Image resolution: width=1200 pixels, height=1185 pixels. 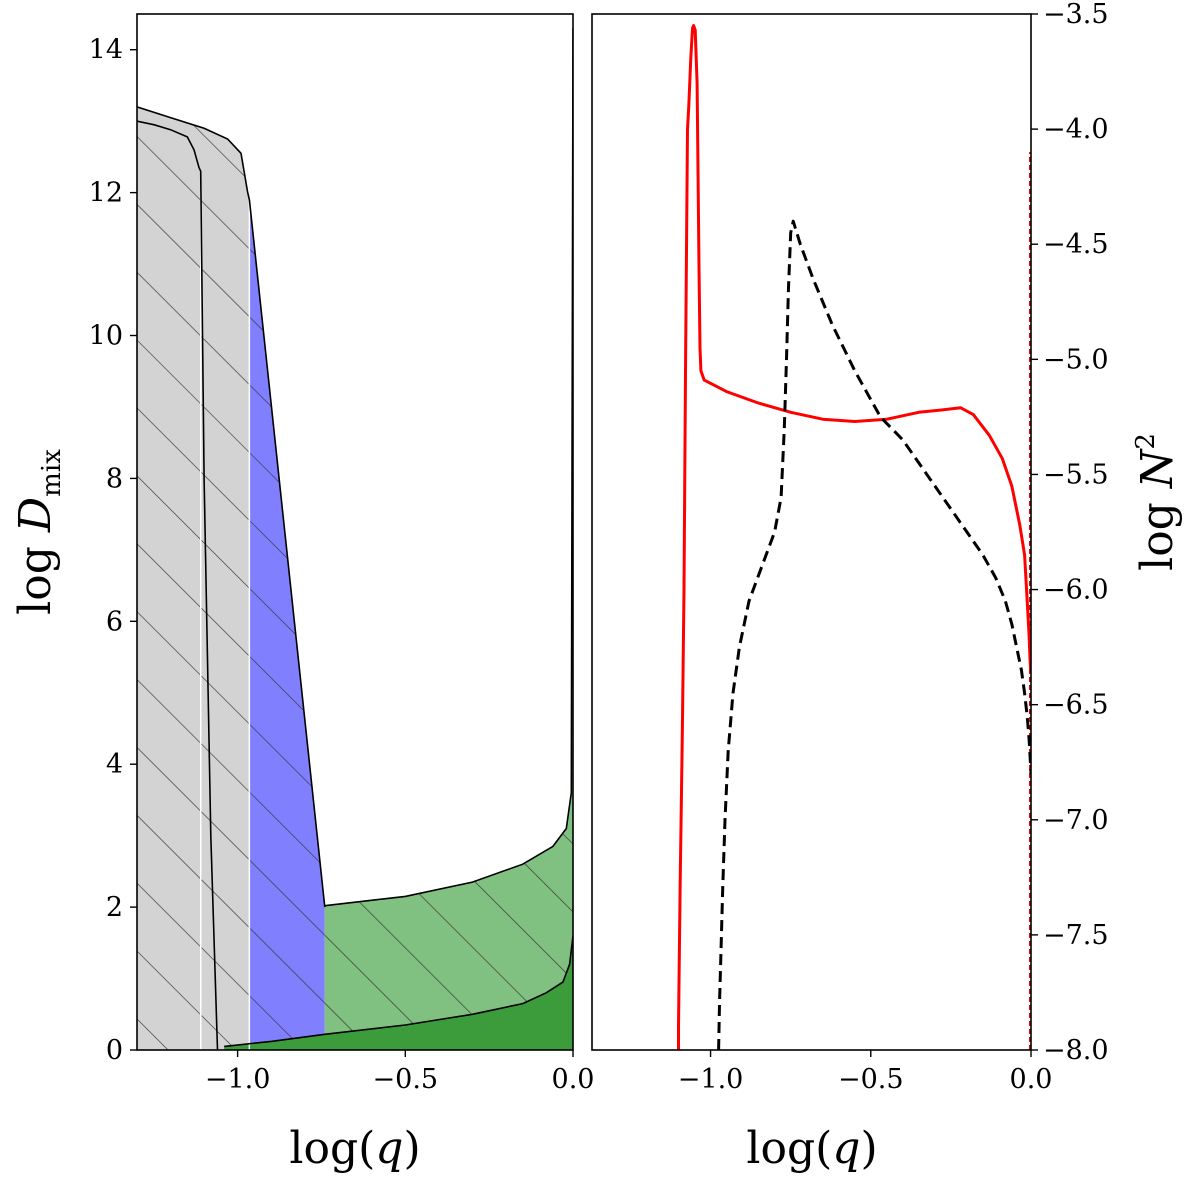 What do you see at coordinates (114, 1050) in the screenshot?
I see `y-tick-label: 0` at bounding box center [114, 1050].